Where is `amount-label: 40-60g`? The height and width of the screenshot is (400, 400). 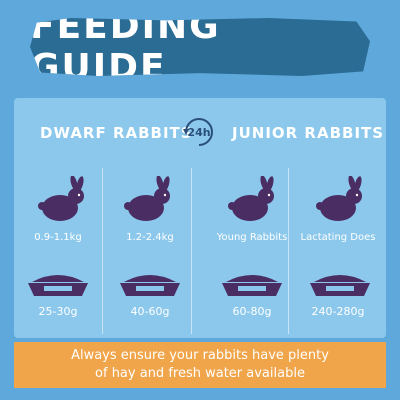
amount-label: 40-60g is located at coordinates (150, 311).